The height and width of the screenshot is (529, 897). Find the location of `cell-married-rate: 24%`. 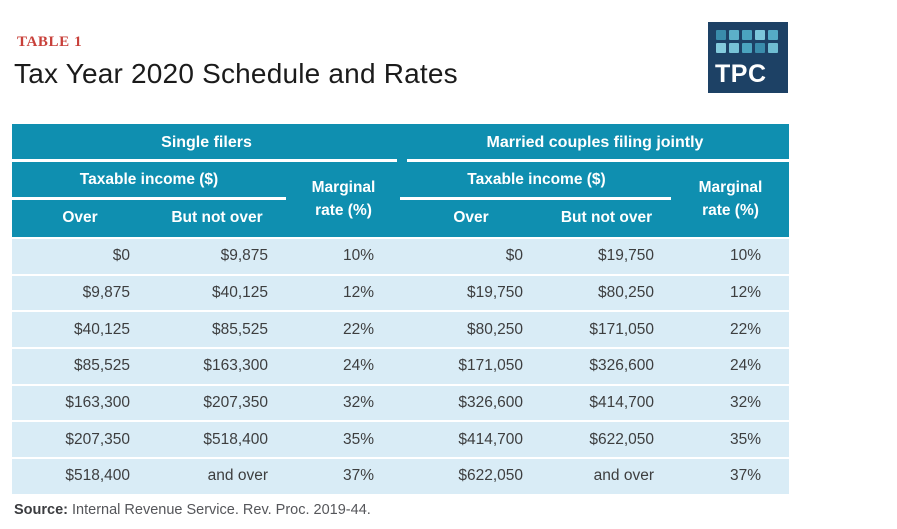

cell-married-rate: 24% is located at coordinates (745, 366).